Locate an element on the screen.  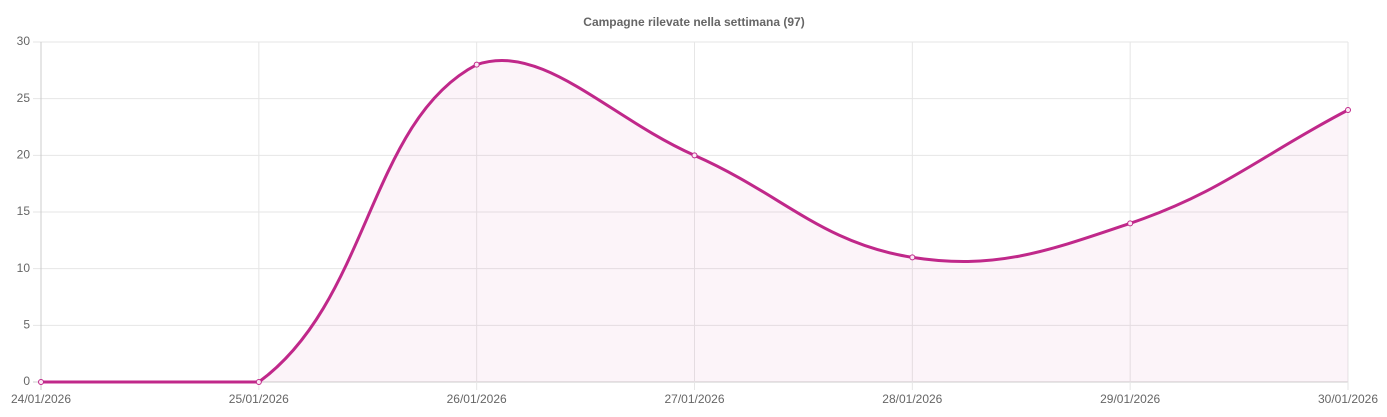
y-tick-label: 20 is located at coordinates (24, 155).